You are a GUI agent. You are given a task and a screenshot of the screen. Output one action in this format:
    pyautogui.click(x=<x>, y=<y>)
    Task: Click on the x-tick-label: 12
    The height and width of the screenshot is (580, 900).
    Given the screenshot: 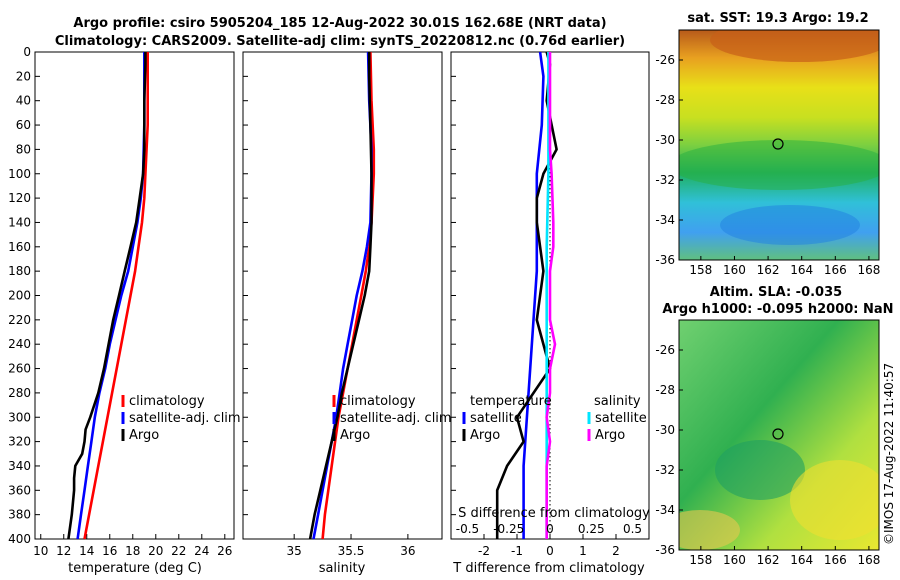 What is the action you would take?
    pyautogui.click(x=63, y=551)
    